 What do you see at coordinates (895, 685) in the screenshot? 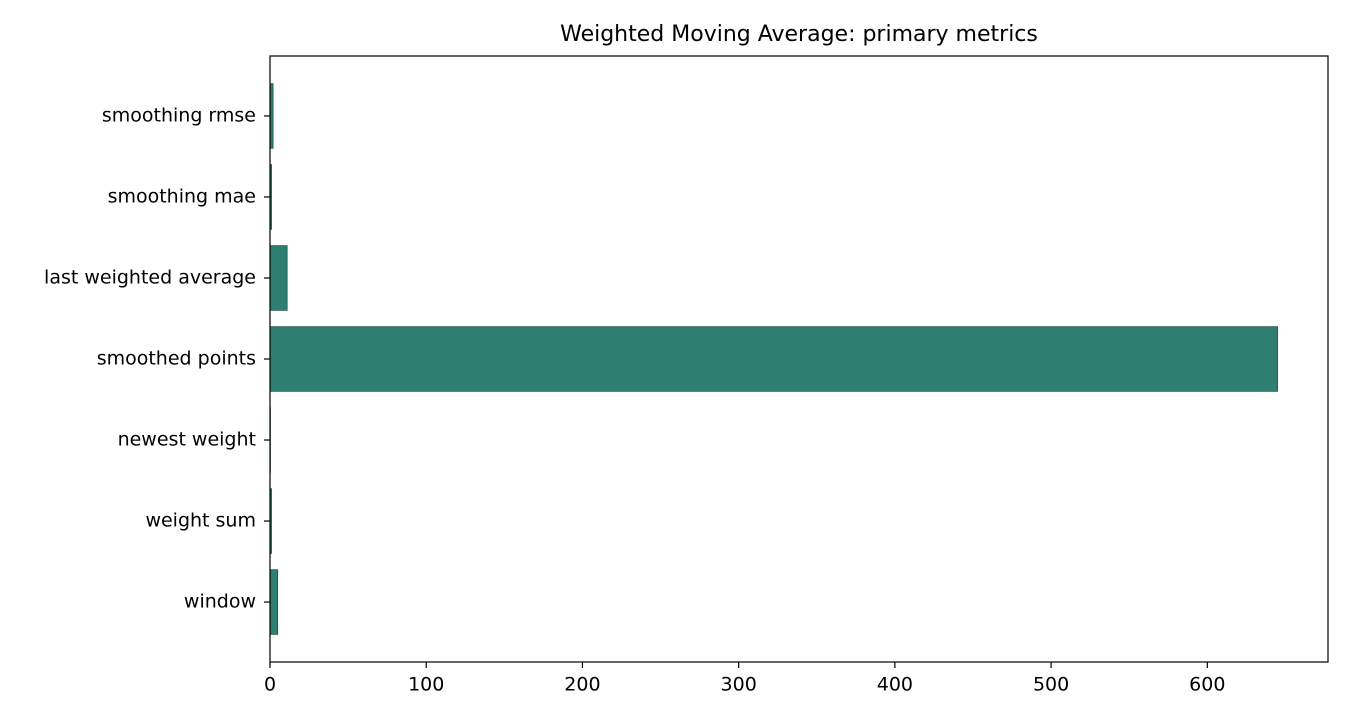
I see `x-tick-label: 400` at bounding box center [895, 685].